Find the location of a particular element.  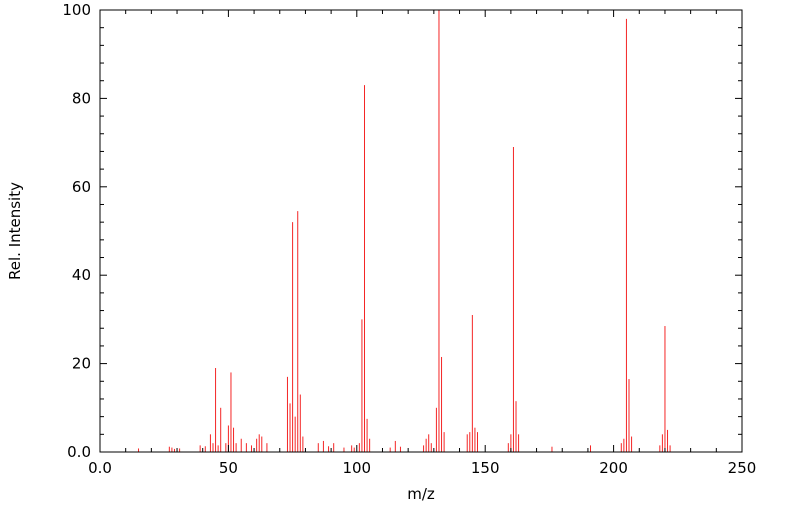

y-tick-label: 80 is located at coordinates (81, 98).